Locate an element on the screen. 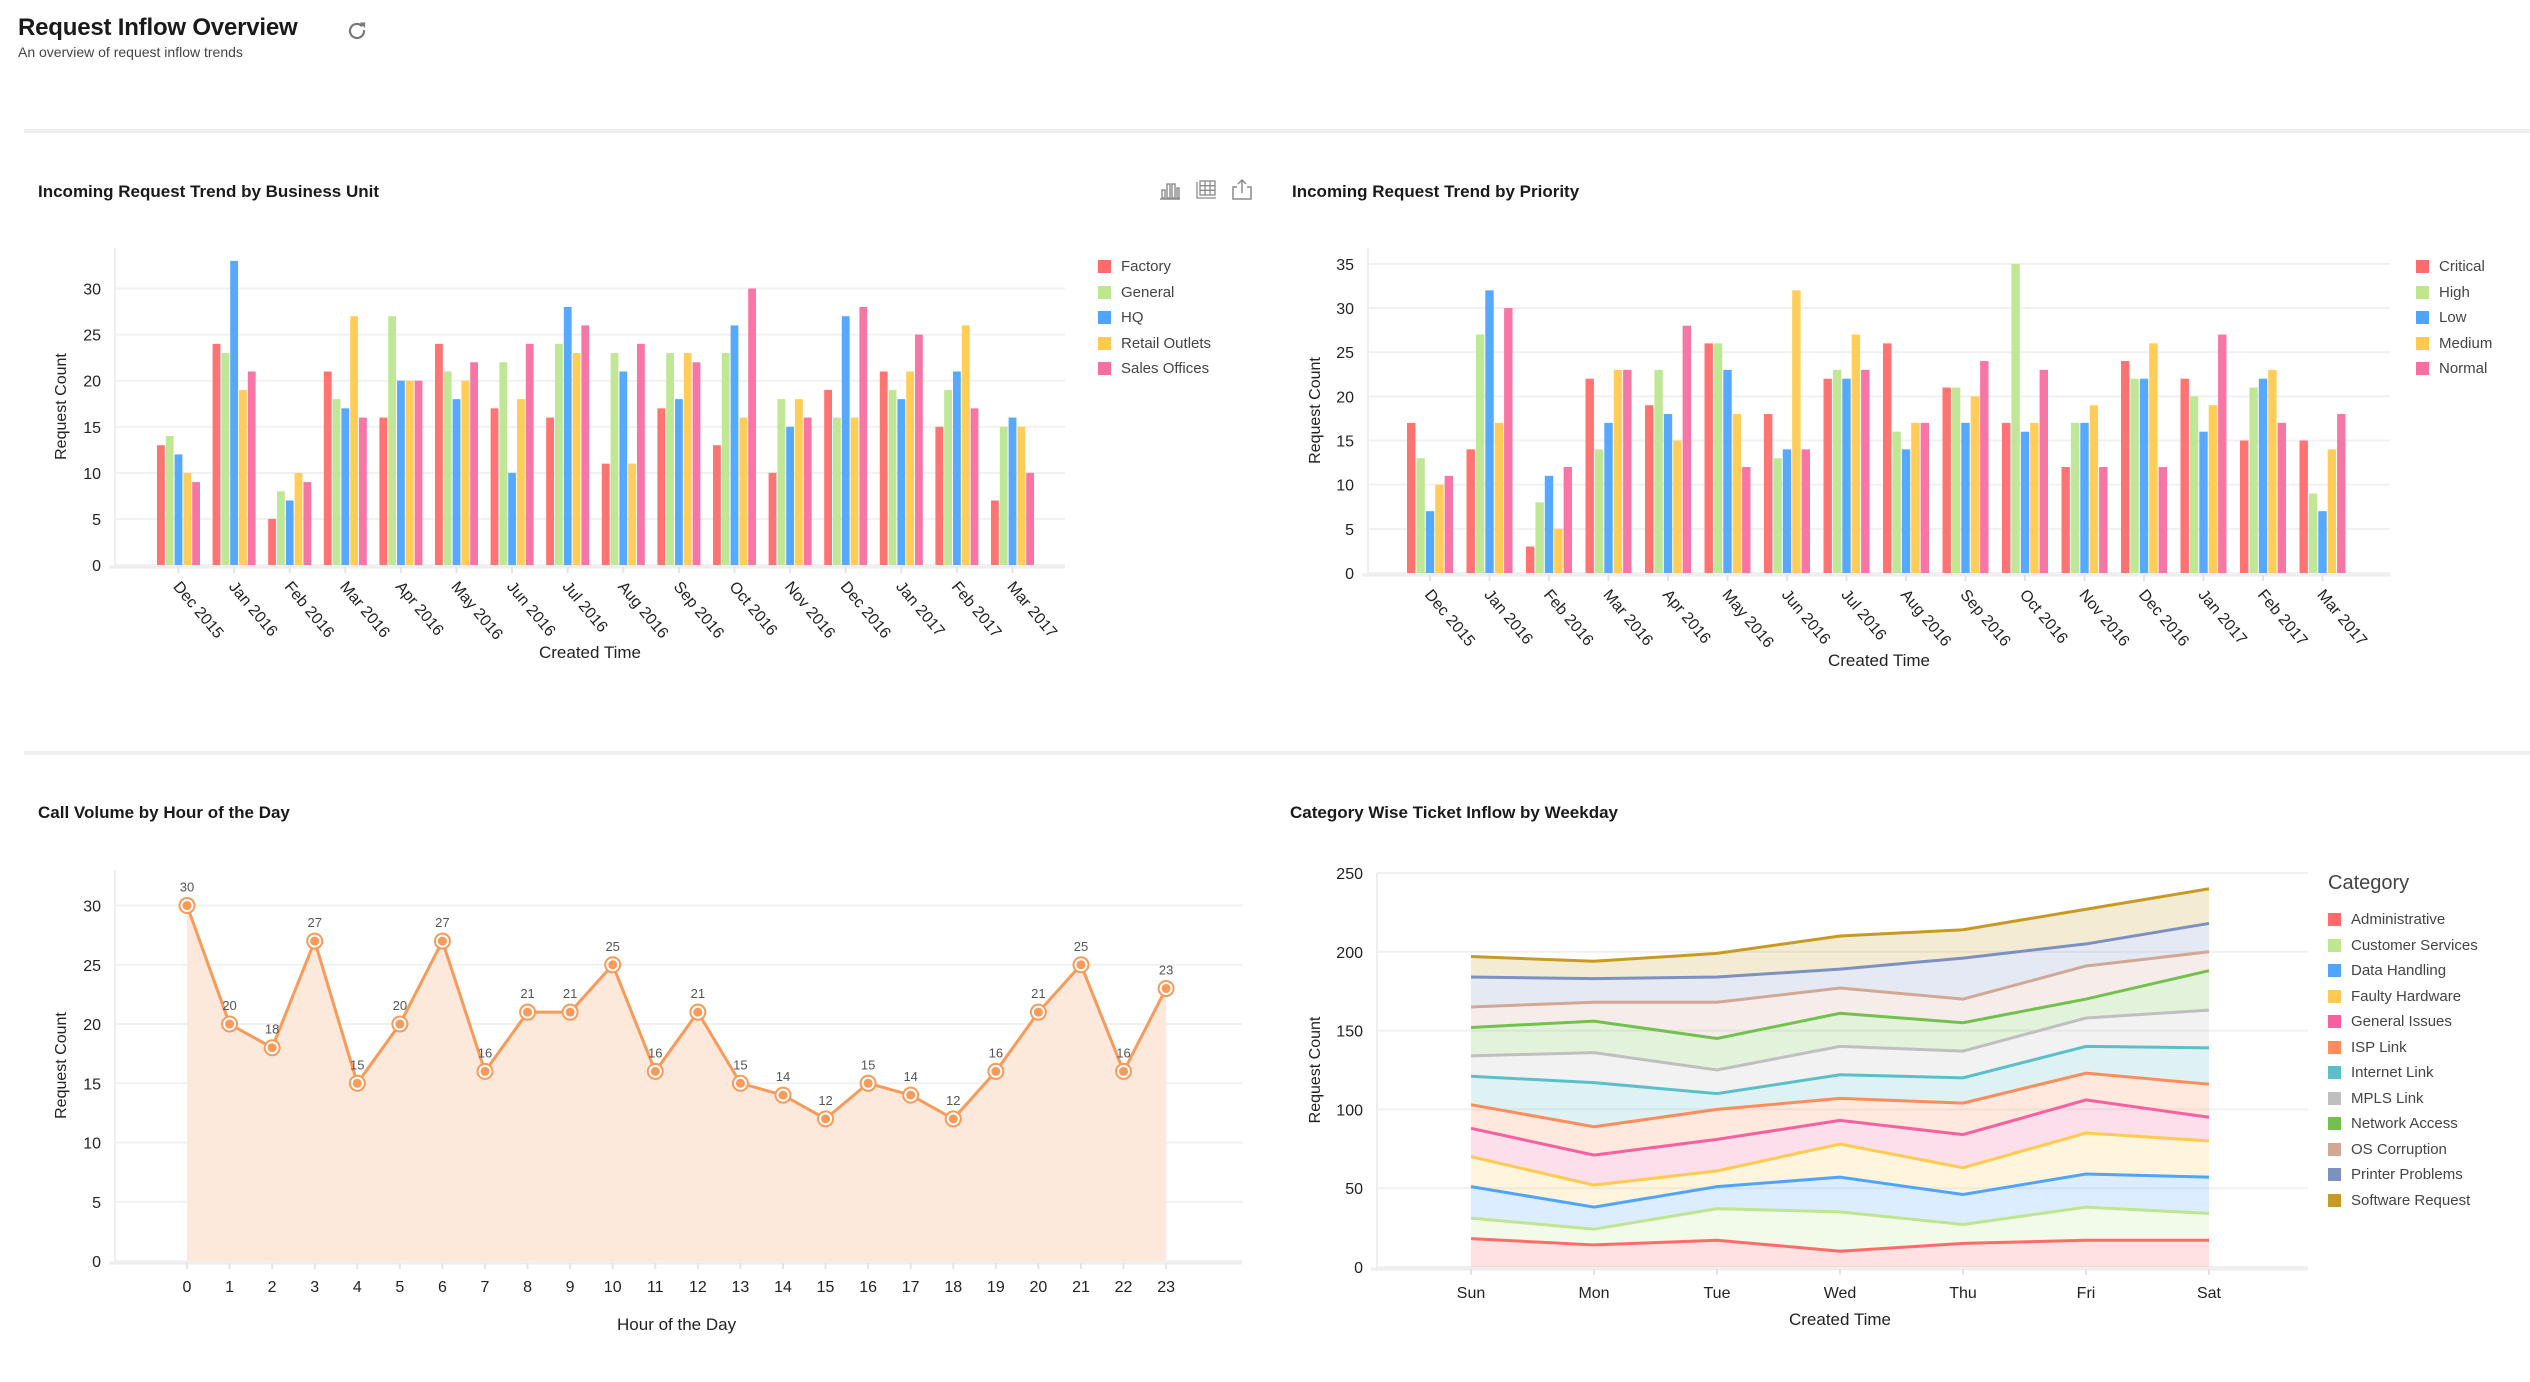  x-tick-label: 18 is located at coordinates (953, 1287).